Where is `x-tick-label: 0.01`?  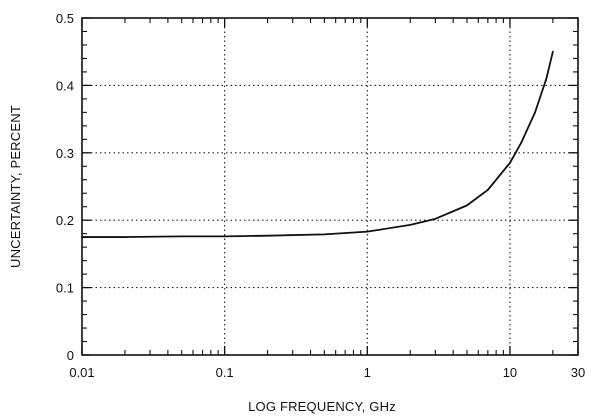 x-tick-label: 0.01 is located at coordinates (81, 372).